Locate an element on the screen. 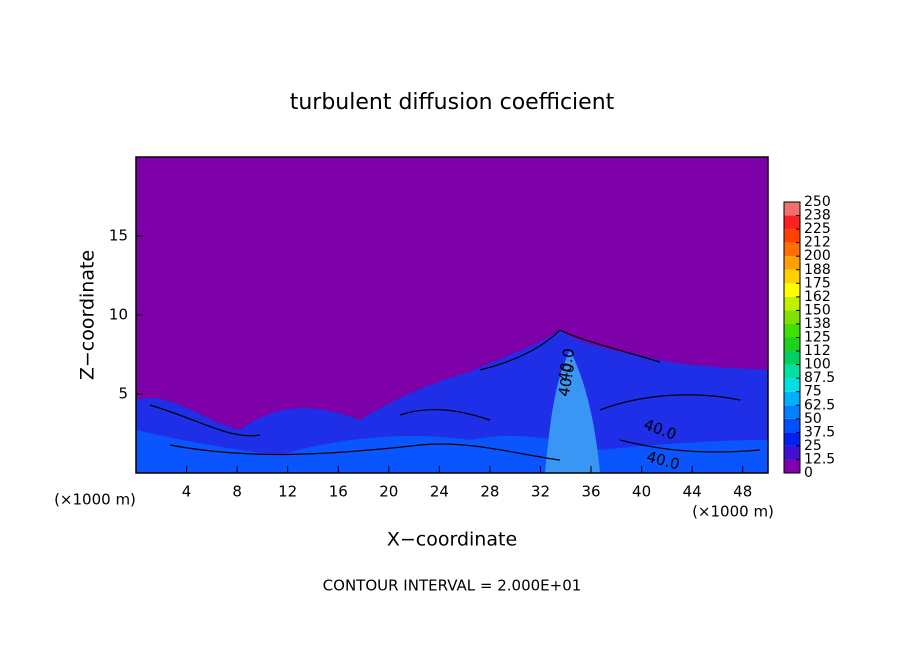 The width and height of the screenshot is (904, 654). colorbar-tick-label: 200 is located at coordinates (817, 256).